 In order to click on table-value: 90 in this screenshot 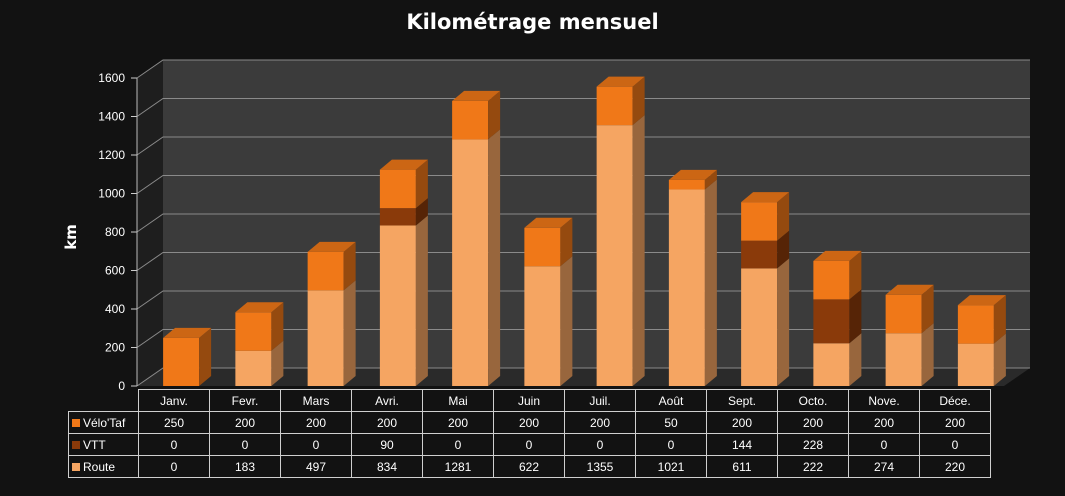, I will do `click(387, 444)`.